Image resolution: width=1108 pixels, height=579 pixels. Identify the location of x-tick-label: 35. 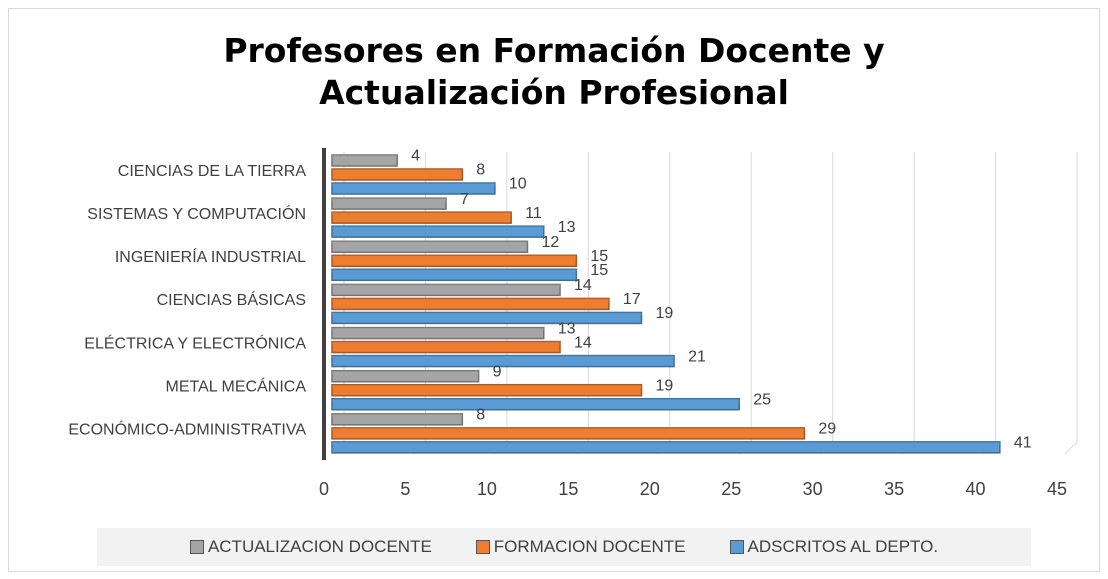
(894, 489).